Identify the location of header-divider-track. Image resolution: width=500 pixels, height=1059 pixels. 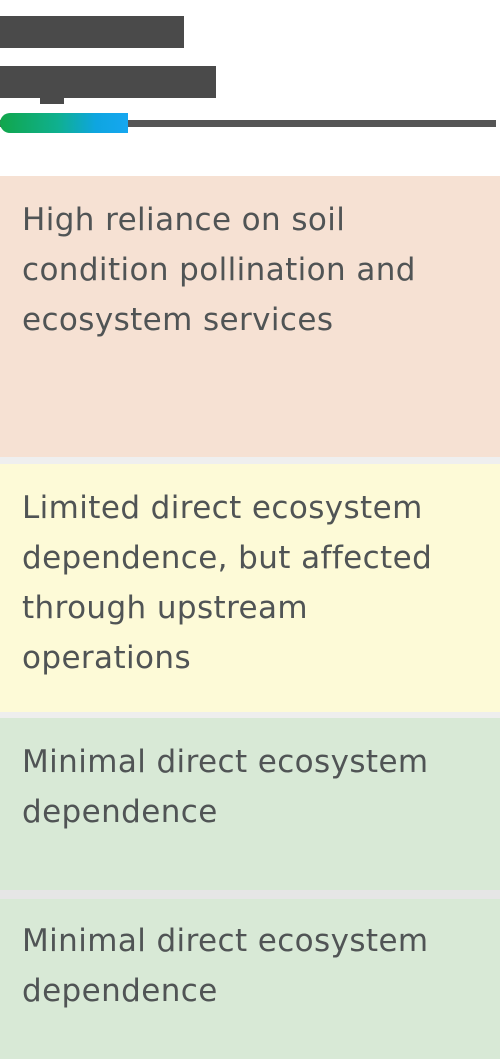
(248, 123).